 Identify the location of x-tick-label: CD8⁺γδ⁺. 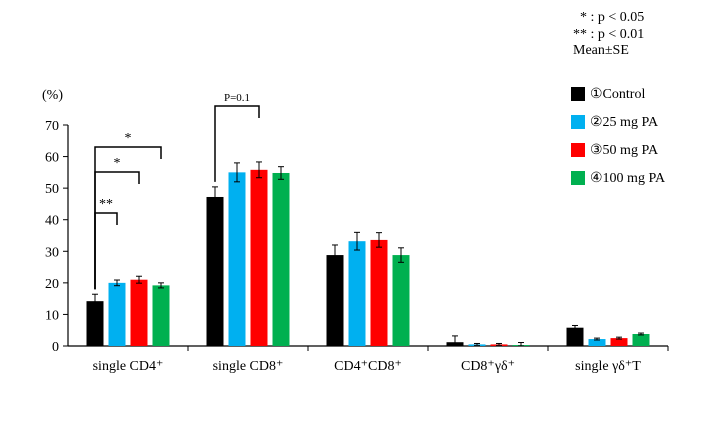
(488, 366).